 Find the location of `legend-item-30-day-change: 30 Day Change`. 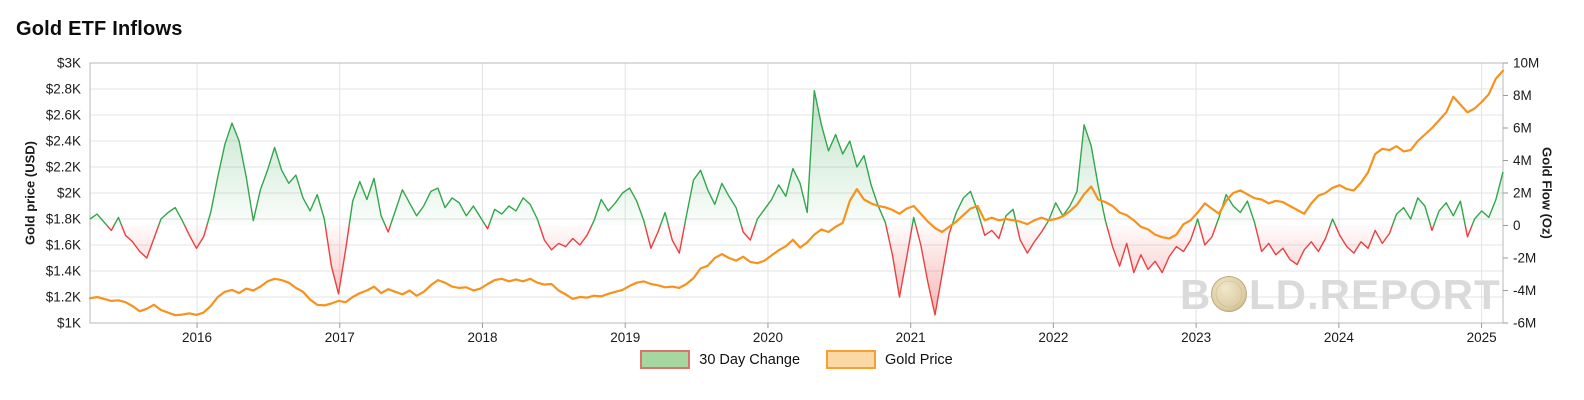

legend-item-30-day-change: 30 Day Change is located at coordinates (720, 359).